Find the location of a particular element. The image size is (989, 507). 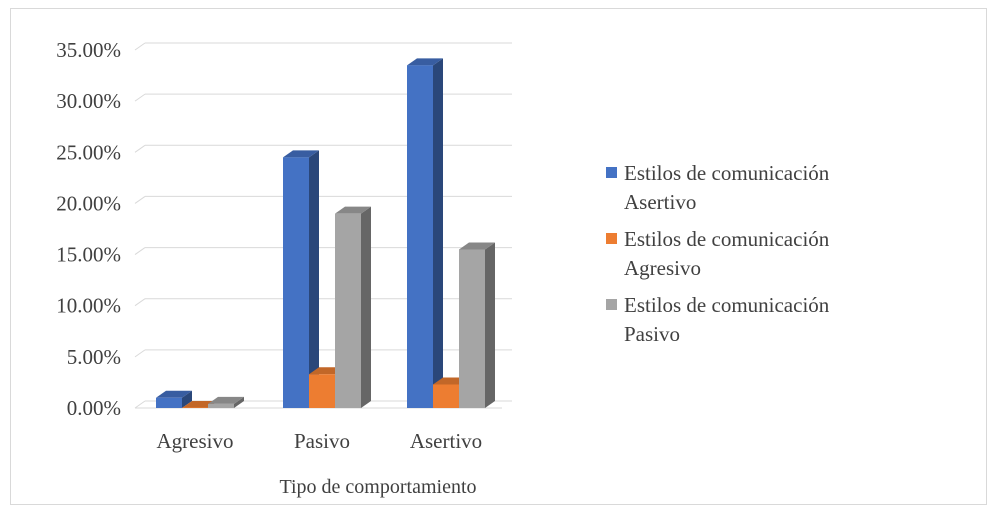

legend-label: Agresivo is located at coordinates (662, 268).